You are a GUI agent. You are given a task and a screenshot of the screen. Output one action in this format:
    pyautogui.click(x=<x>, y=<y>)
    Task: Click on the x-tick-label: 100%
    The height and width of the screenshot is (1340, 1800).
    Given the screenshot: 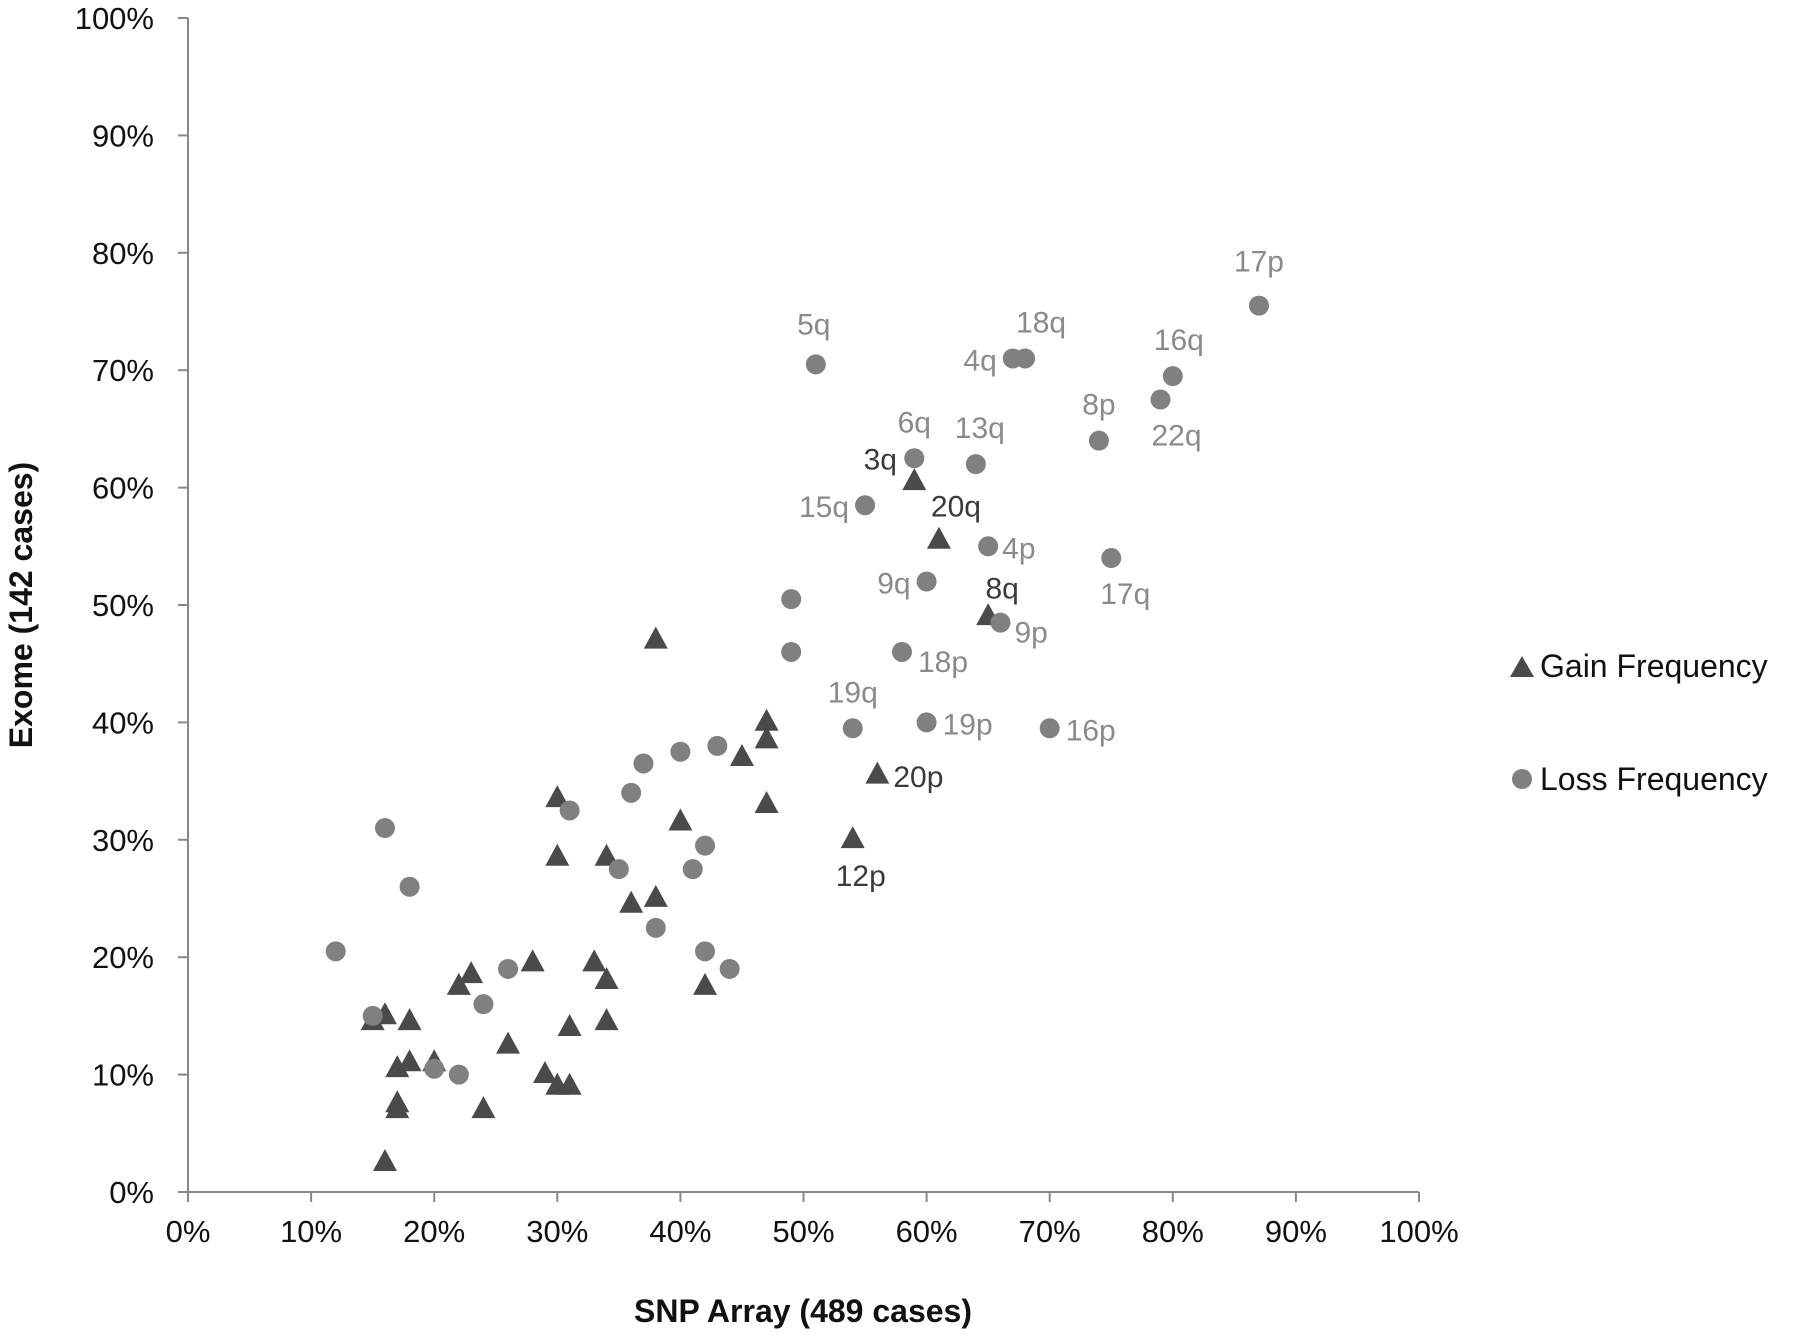 What is the action you would take?
    pyautogui.click(x=1418, y=1231)
    